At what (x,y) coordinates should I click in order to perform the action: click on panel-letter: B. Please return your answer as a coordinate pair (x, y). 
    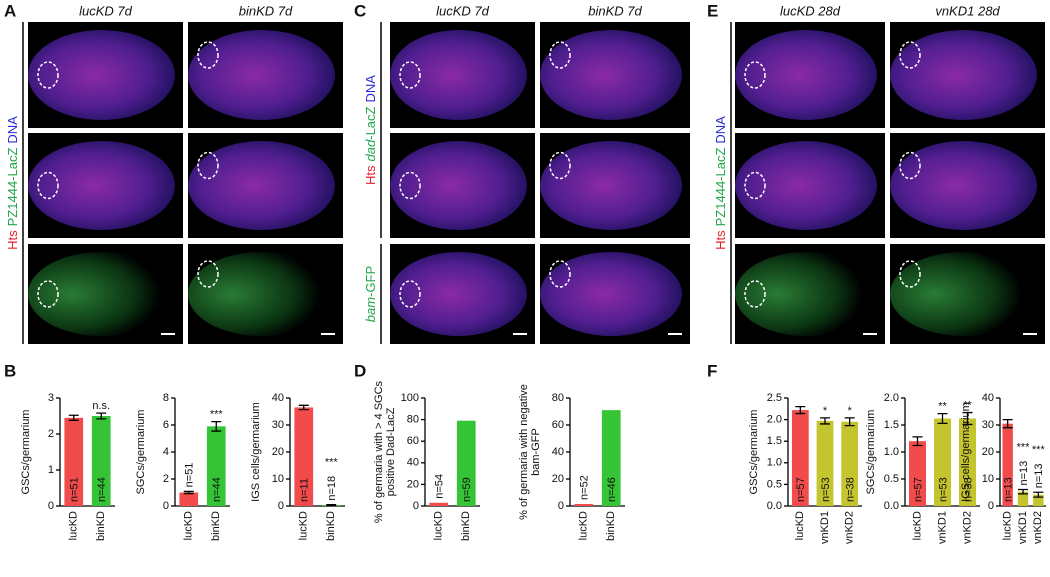
    Looking at the image, I should click on (10, 370).